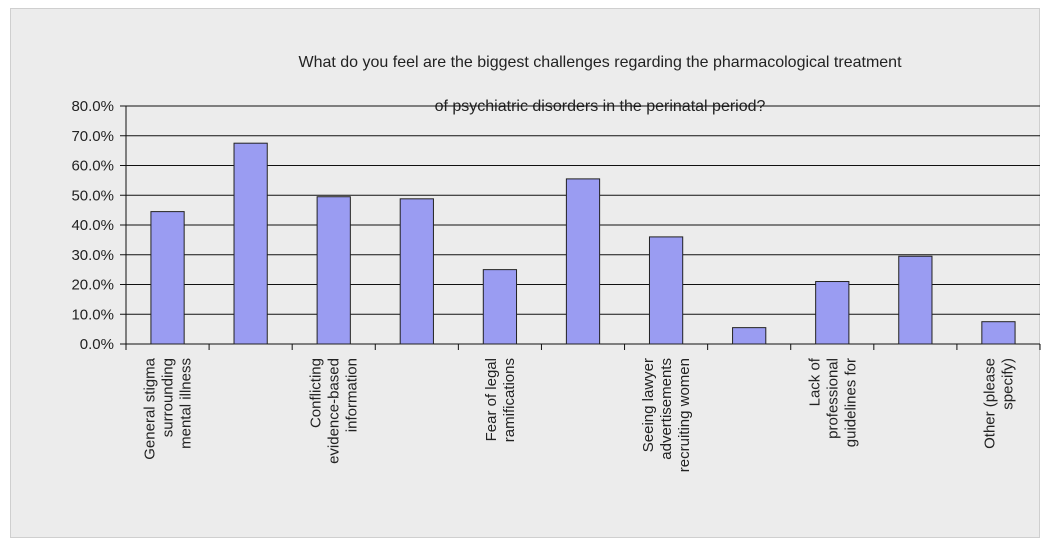  Describe the element at coordinates (648, 405) in the screenshot. I see `category-label-6-0: Seeing lawyer` at that location.